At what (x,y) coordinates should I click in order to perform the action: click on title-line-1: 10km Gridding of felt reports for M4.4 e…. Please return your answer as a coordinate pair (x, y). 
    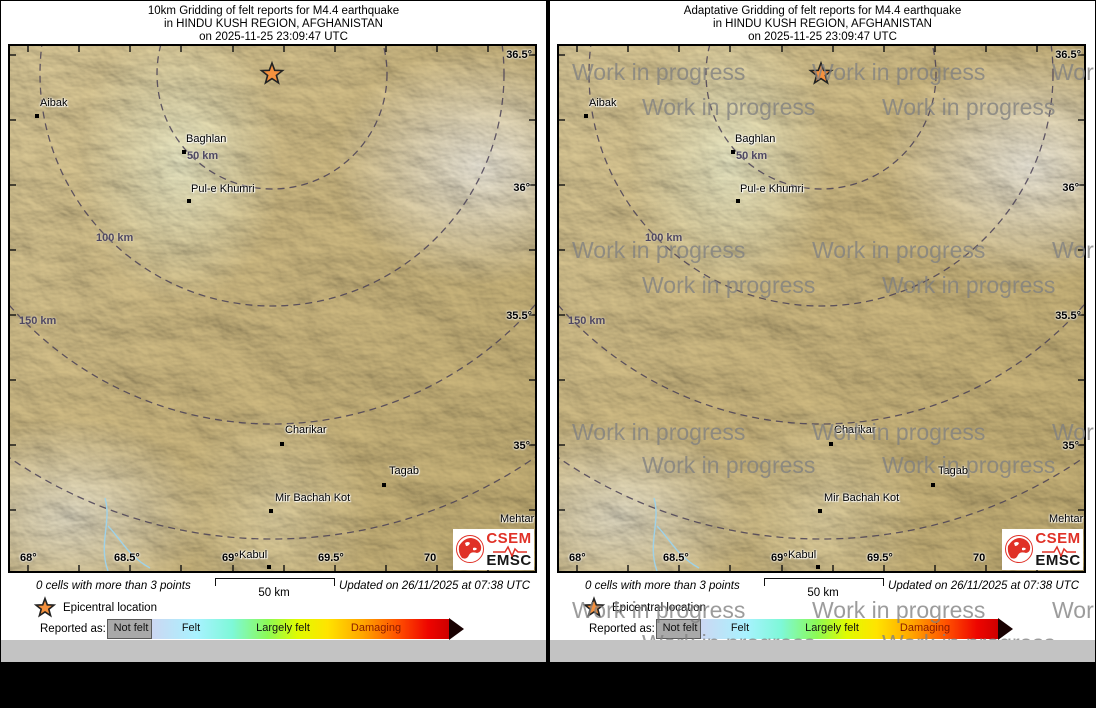
    Looking at the image, I should click on (273, 11).